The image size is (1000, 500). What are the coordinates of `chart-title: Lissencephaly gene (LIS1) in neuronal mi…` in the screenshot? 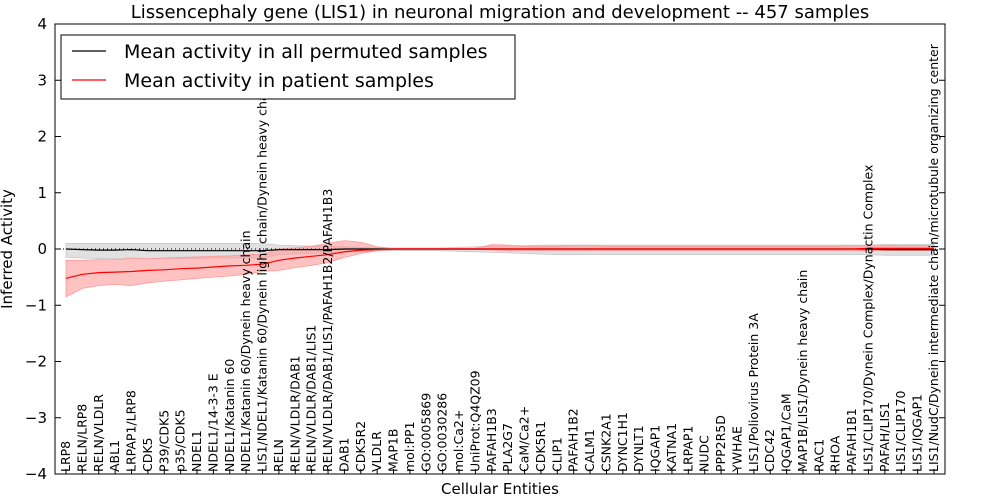 It's located at (500, 12).